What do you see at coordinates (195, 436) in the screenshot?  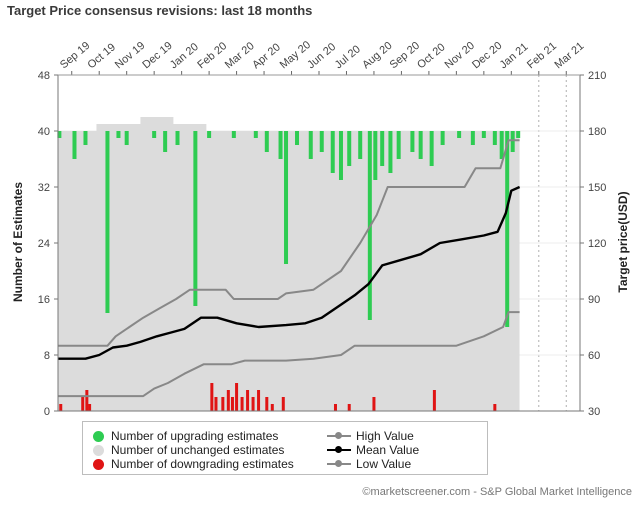 I see `legend-label: Number of upgrading estimates` at bounding box center [195, 436].